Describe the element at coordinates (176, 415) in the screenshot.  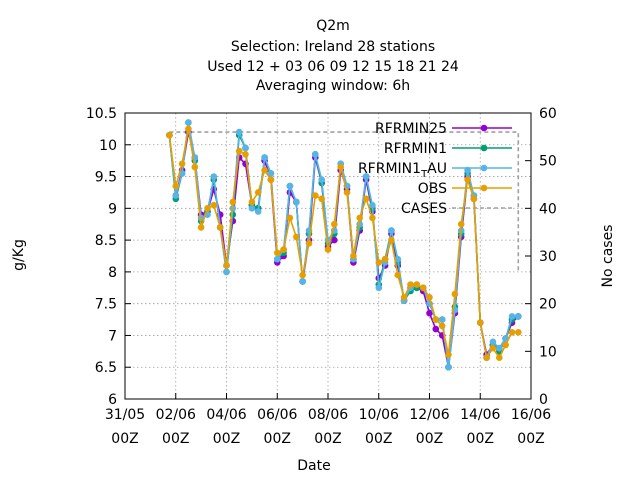
I see `x-tick-label: 02/06` at that location.